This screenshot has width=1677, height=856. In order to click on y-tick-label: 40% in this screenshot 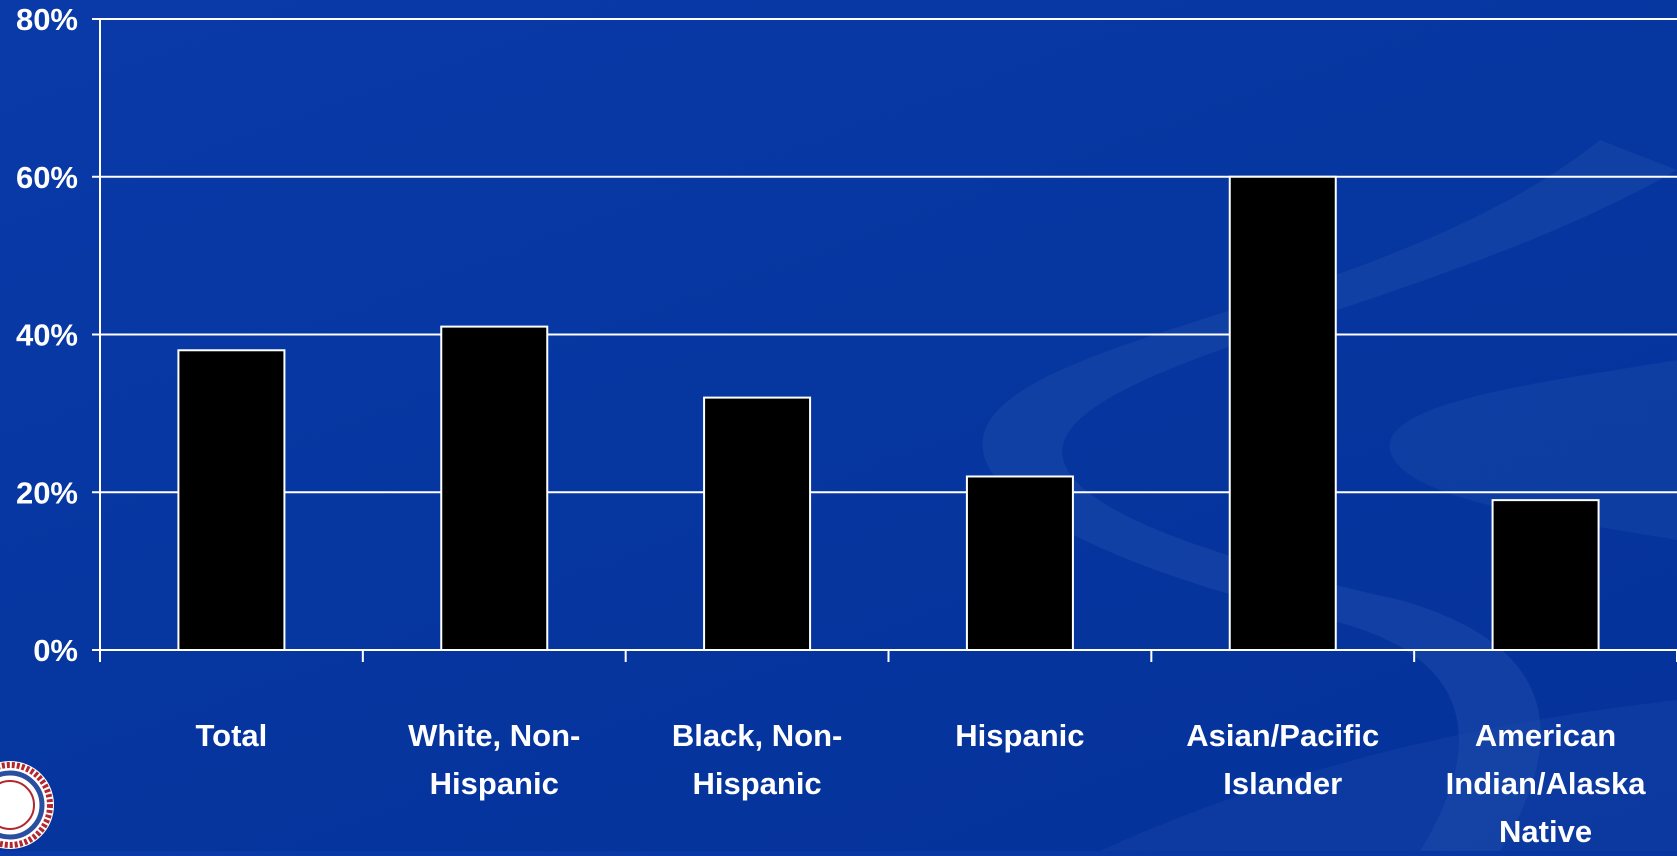, I will do `click(47, 335)`.